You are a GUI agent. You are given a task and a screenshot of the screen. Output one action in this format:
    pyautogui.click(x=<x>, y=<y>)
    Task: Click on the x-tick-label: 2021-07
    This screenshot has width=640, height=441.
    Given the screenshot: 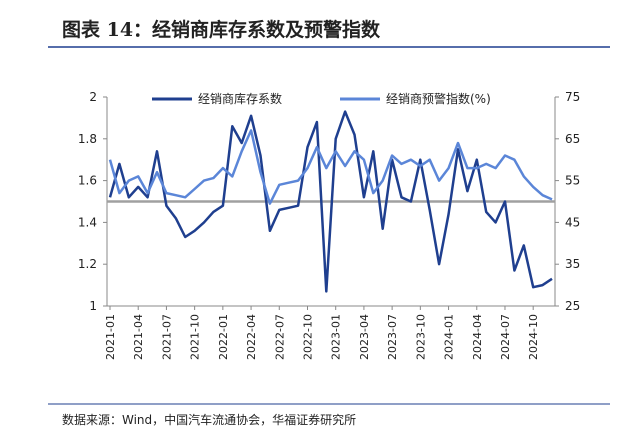 What is the action you would take?
    pyautogui.click(x=166, y=337)
    